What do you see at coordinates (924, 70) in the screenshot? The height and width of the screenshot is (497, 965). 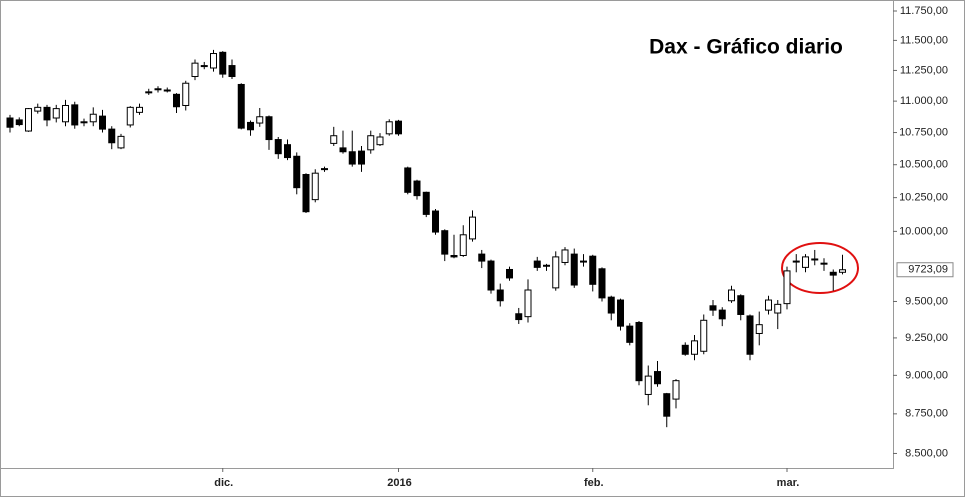 I see `y-tick-label: 11.250,00` at bounding box center [924, 70].